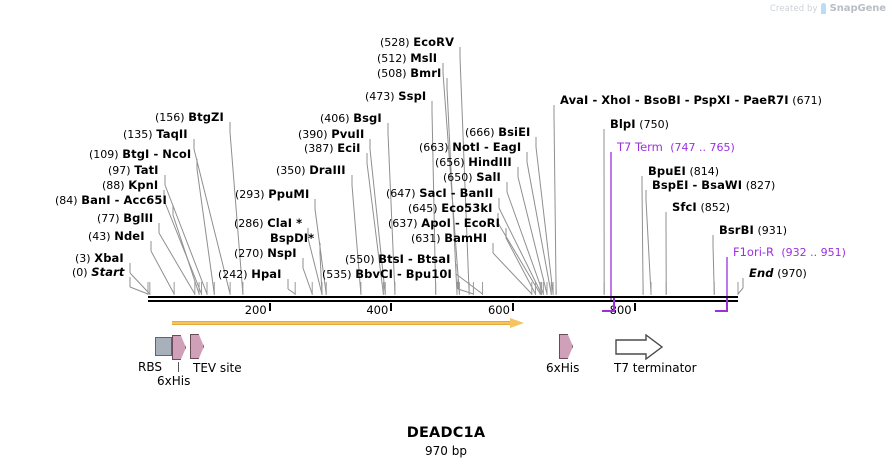 The height and width of the screenshot is (465, 892). What do you see at coordinates (563, 368) in the screenshot?
I see `feature-caption-6xhis-3: 6xHis` at bounding box center [563, 368].